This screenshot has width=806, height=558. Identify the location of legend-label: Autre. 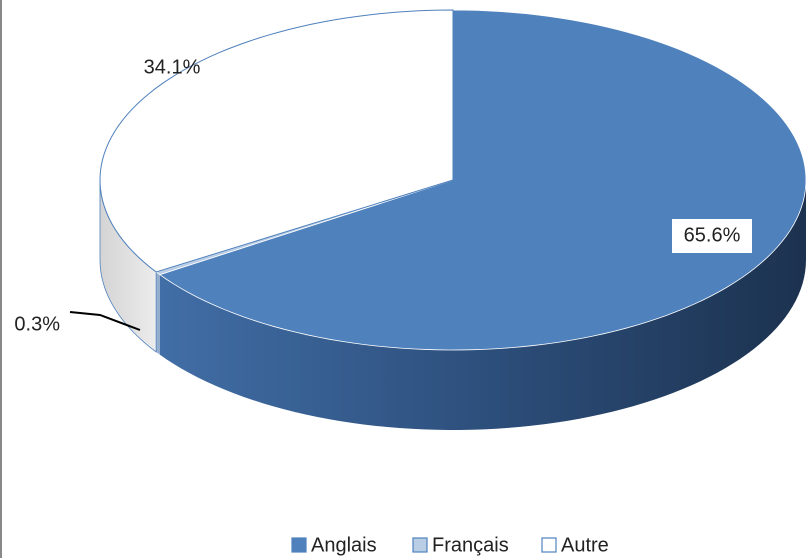
(585, 545).